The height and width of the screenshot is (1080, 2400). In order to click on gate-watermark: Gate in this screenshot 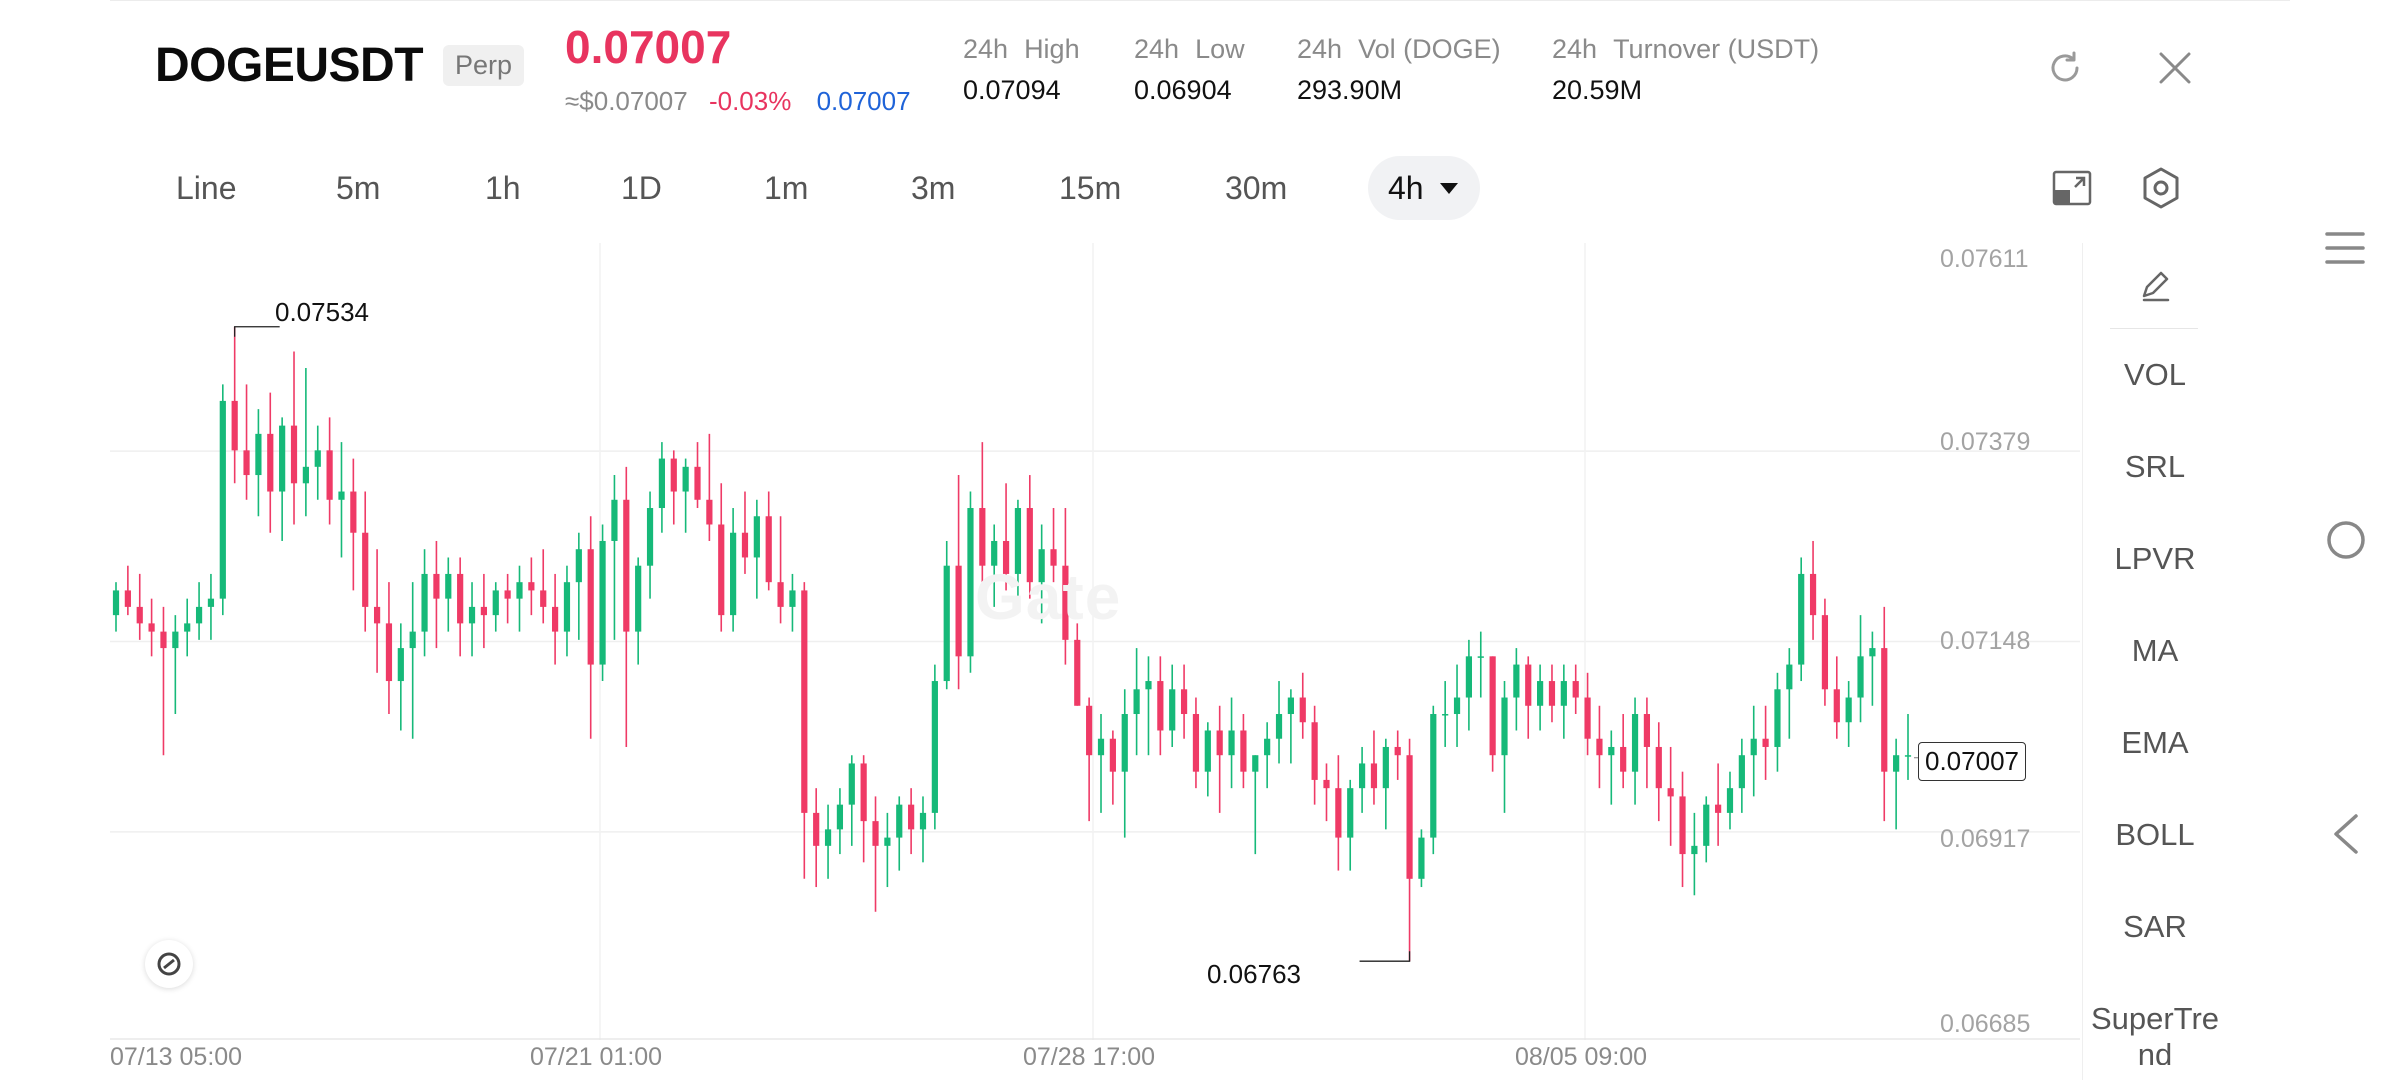, I will do `click(1048, 597)`.